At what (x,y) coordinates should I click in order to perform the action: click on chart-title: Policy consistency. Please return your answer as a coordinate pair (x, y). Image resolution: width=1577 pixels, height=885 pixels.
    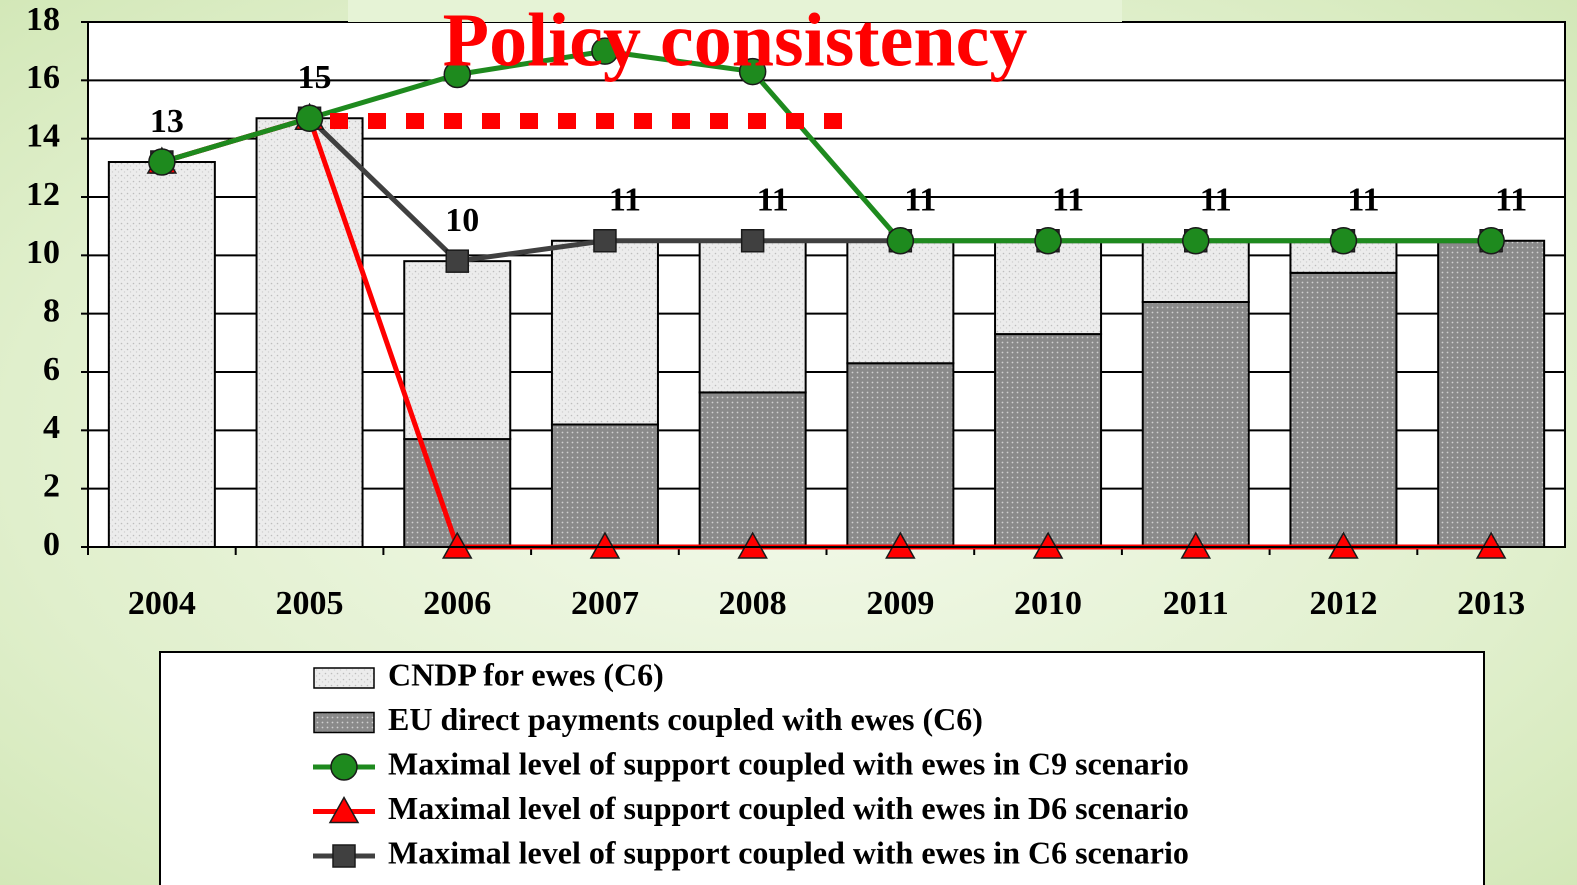
    Looking at the image, I should click on (735, 41).